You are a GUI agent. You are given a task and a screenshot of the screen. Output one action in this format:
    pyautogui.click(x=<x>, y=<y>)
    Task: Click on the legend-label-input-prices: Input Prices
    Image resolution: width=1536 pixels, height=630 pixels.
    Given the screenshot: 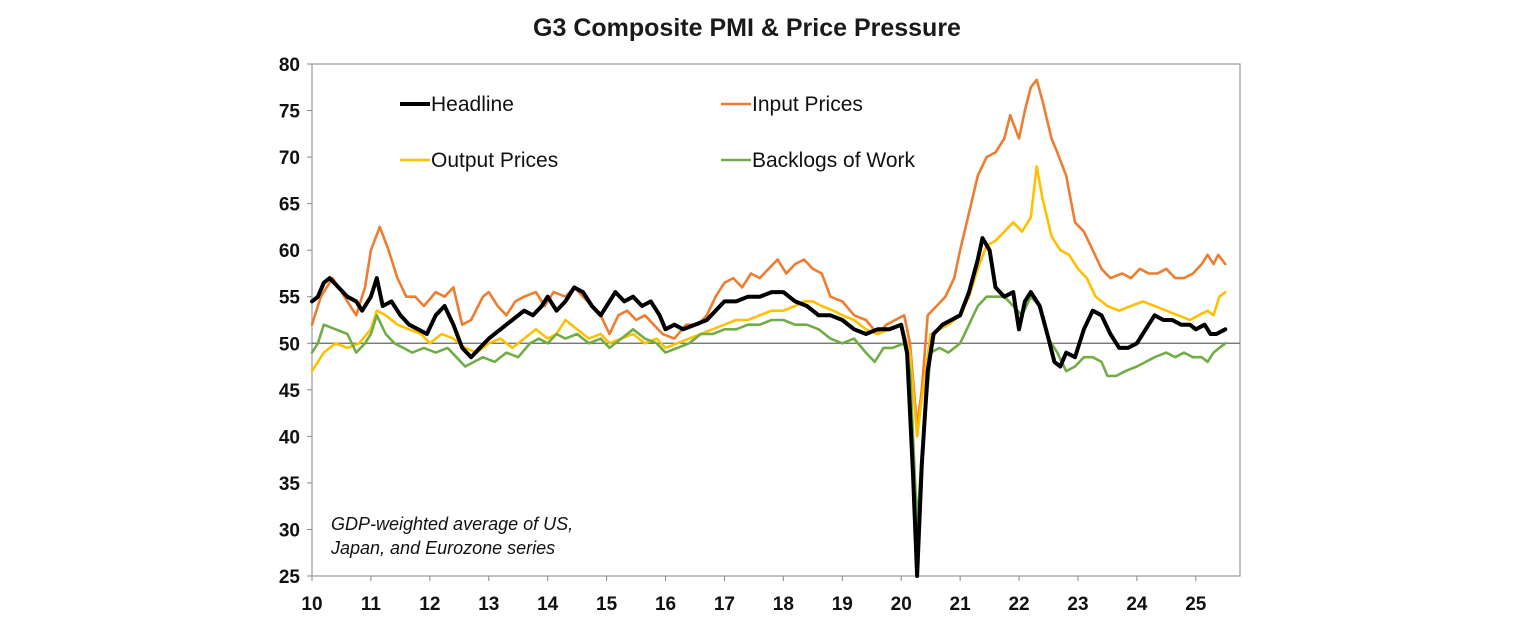 What is the action you would take?
    pyautogui.click(x=807, y=104)
    